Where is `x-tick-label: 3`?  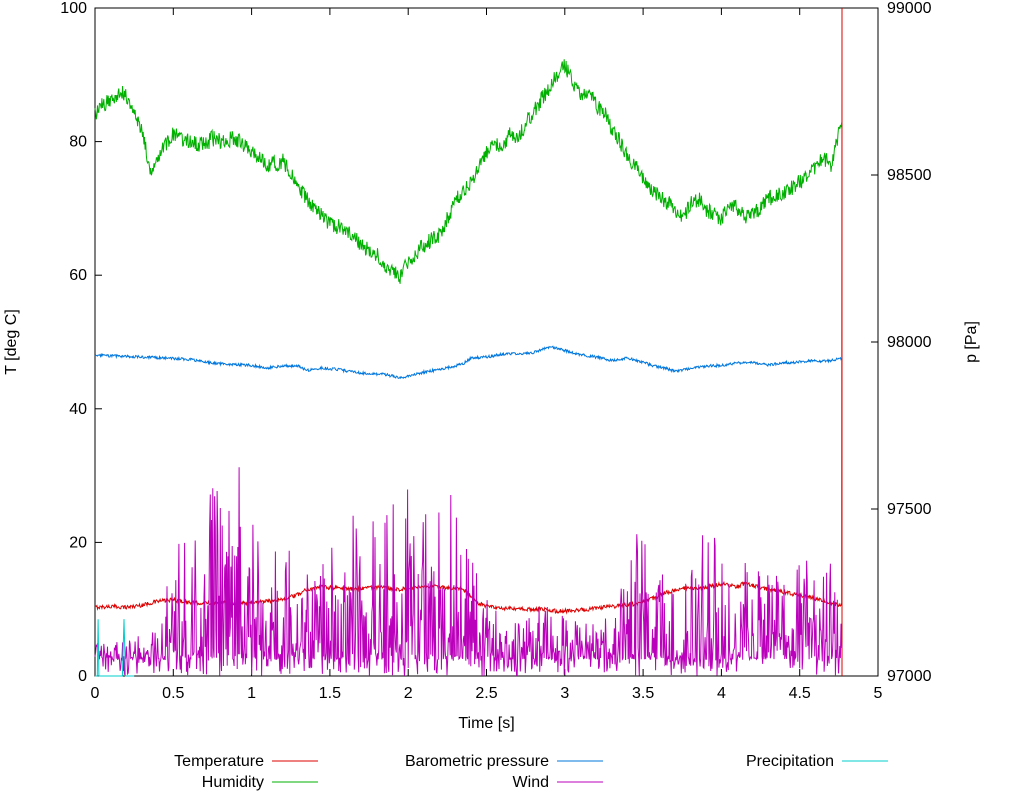
x-tick-label: 3 is located at coordinates (564, 693).